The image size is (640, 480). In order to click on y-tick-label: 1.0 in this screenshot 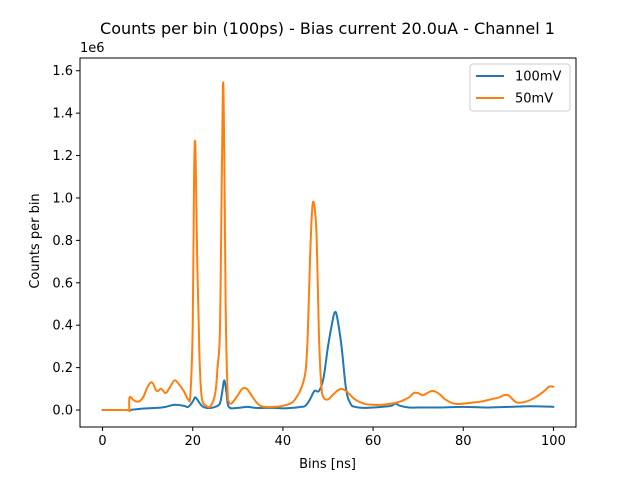, I will do `click(62, 198)`.